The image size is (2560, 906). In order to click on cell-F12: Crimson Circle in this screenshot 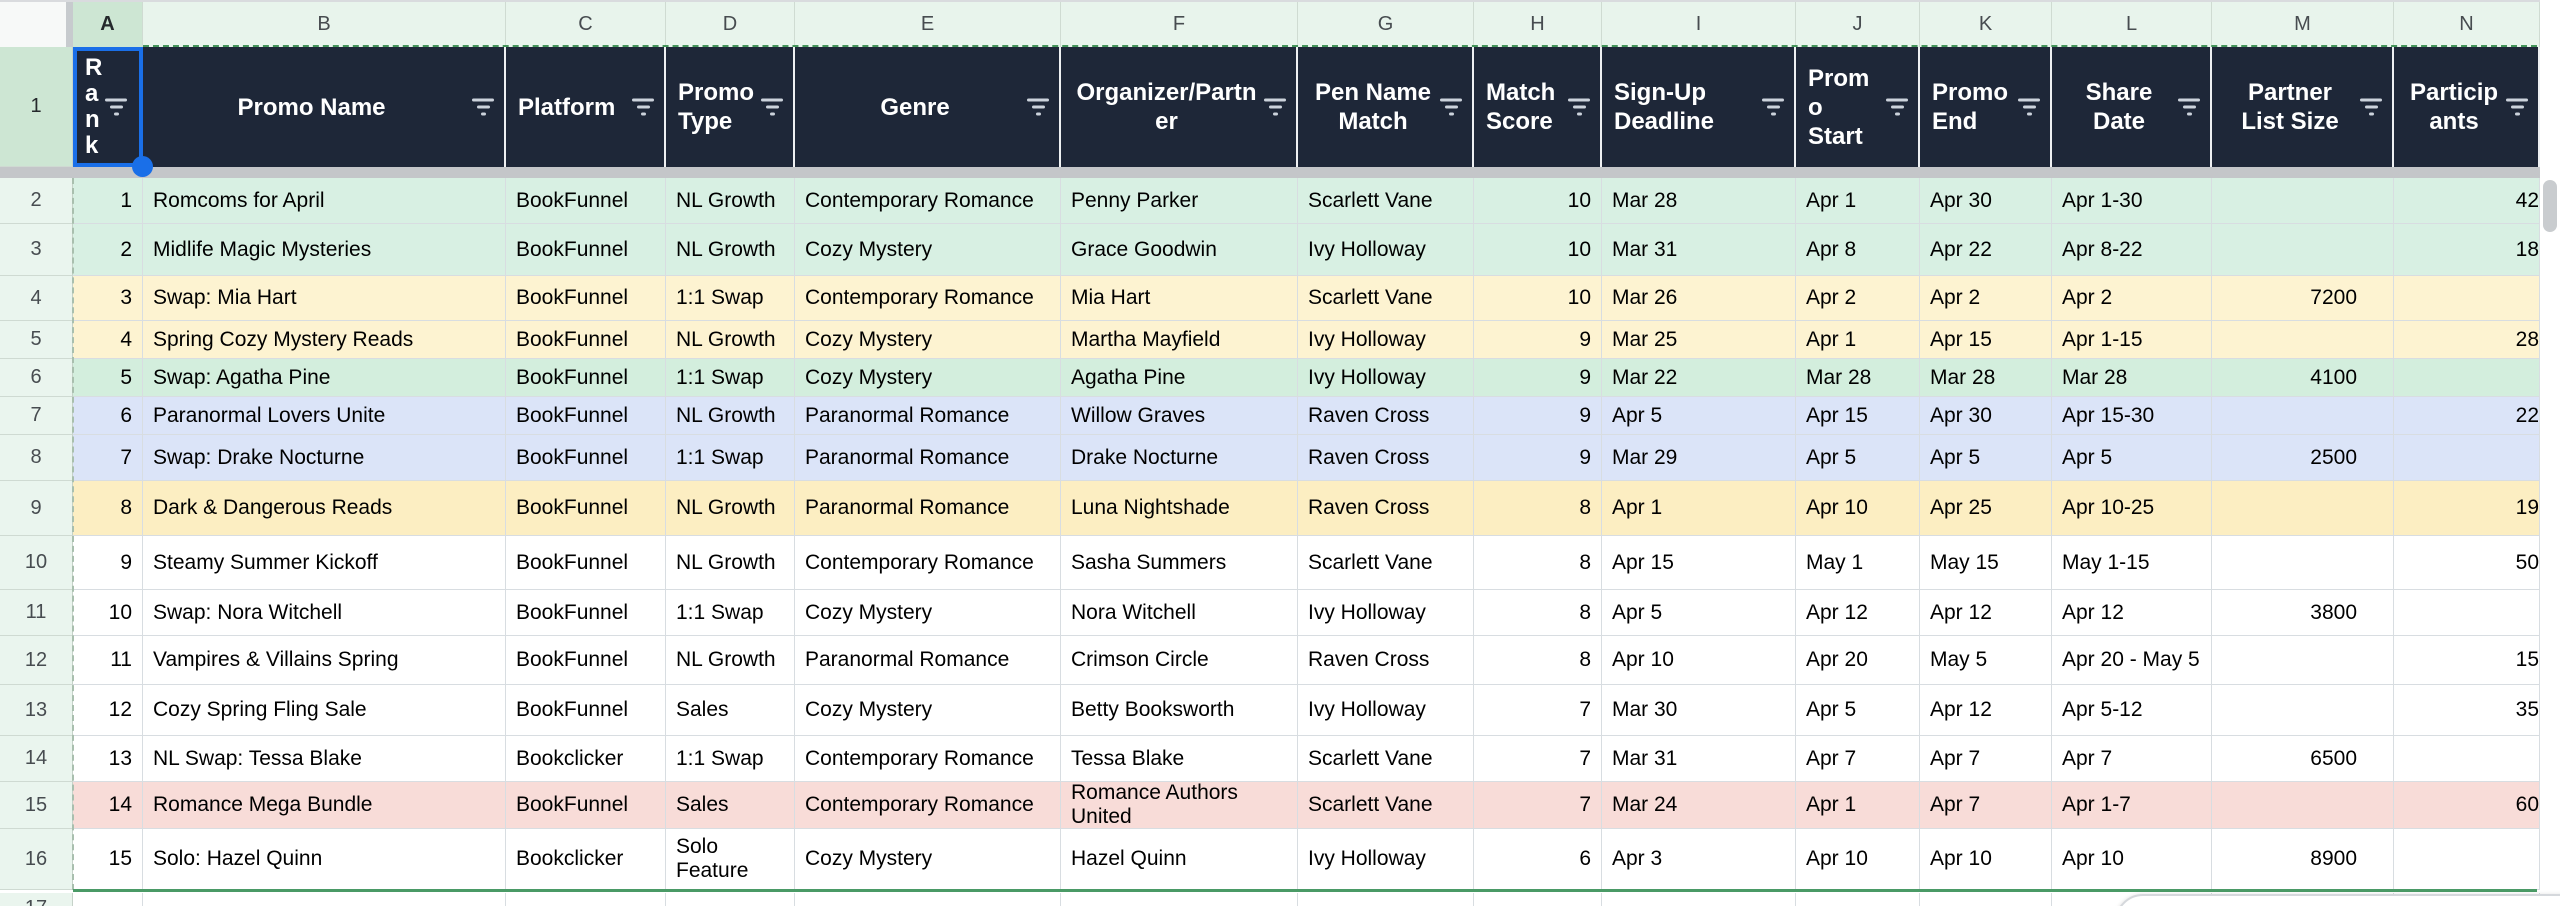, I will do `click(1179, 660)`.